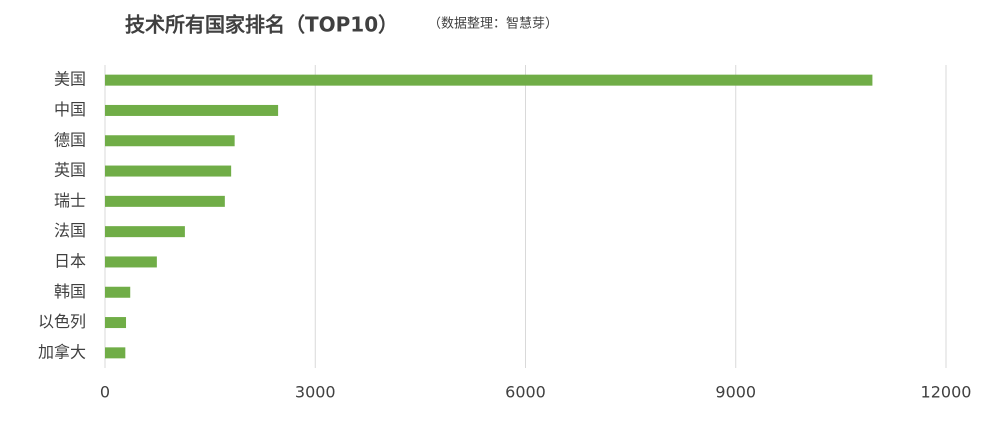 Image resolution: width=1000 pixels, height=423 pixels. Describe the element at coordinates (493, 24) in the screenshot. I see `chart-subtitle: （数据整理：智慧芽）` at that location.